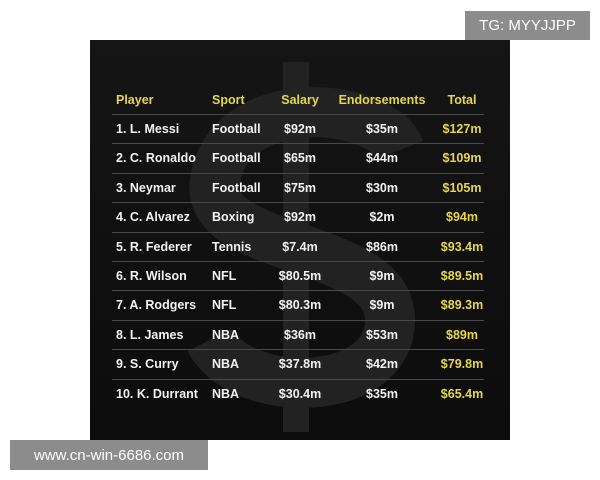 This screenshot has width=600, height=480. What do you see at coordinates (382, 334) in the screenshot?
I see `cell-endorsements: $53m` at bounding box center [382, 334].